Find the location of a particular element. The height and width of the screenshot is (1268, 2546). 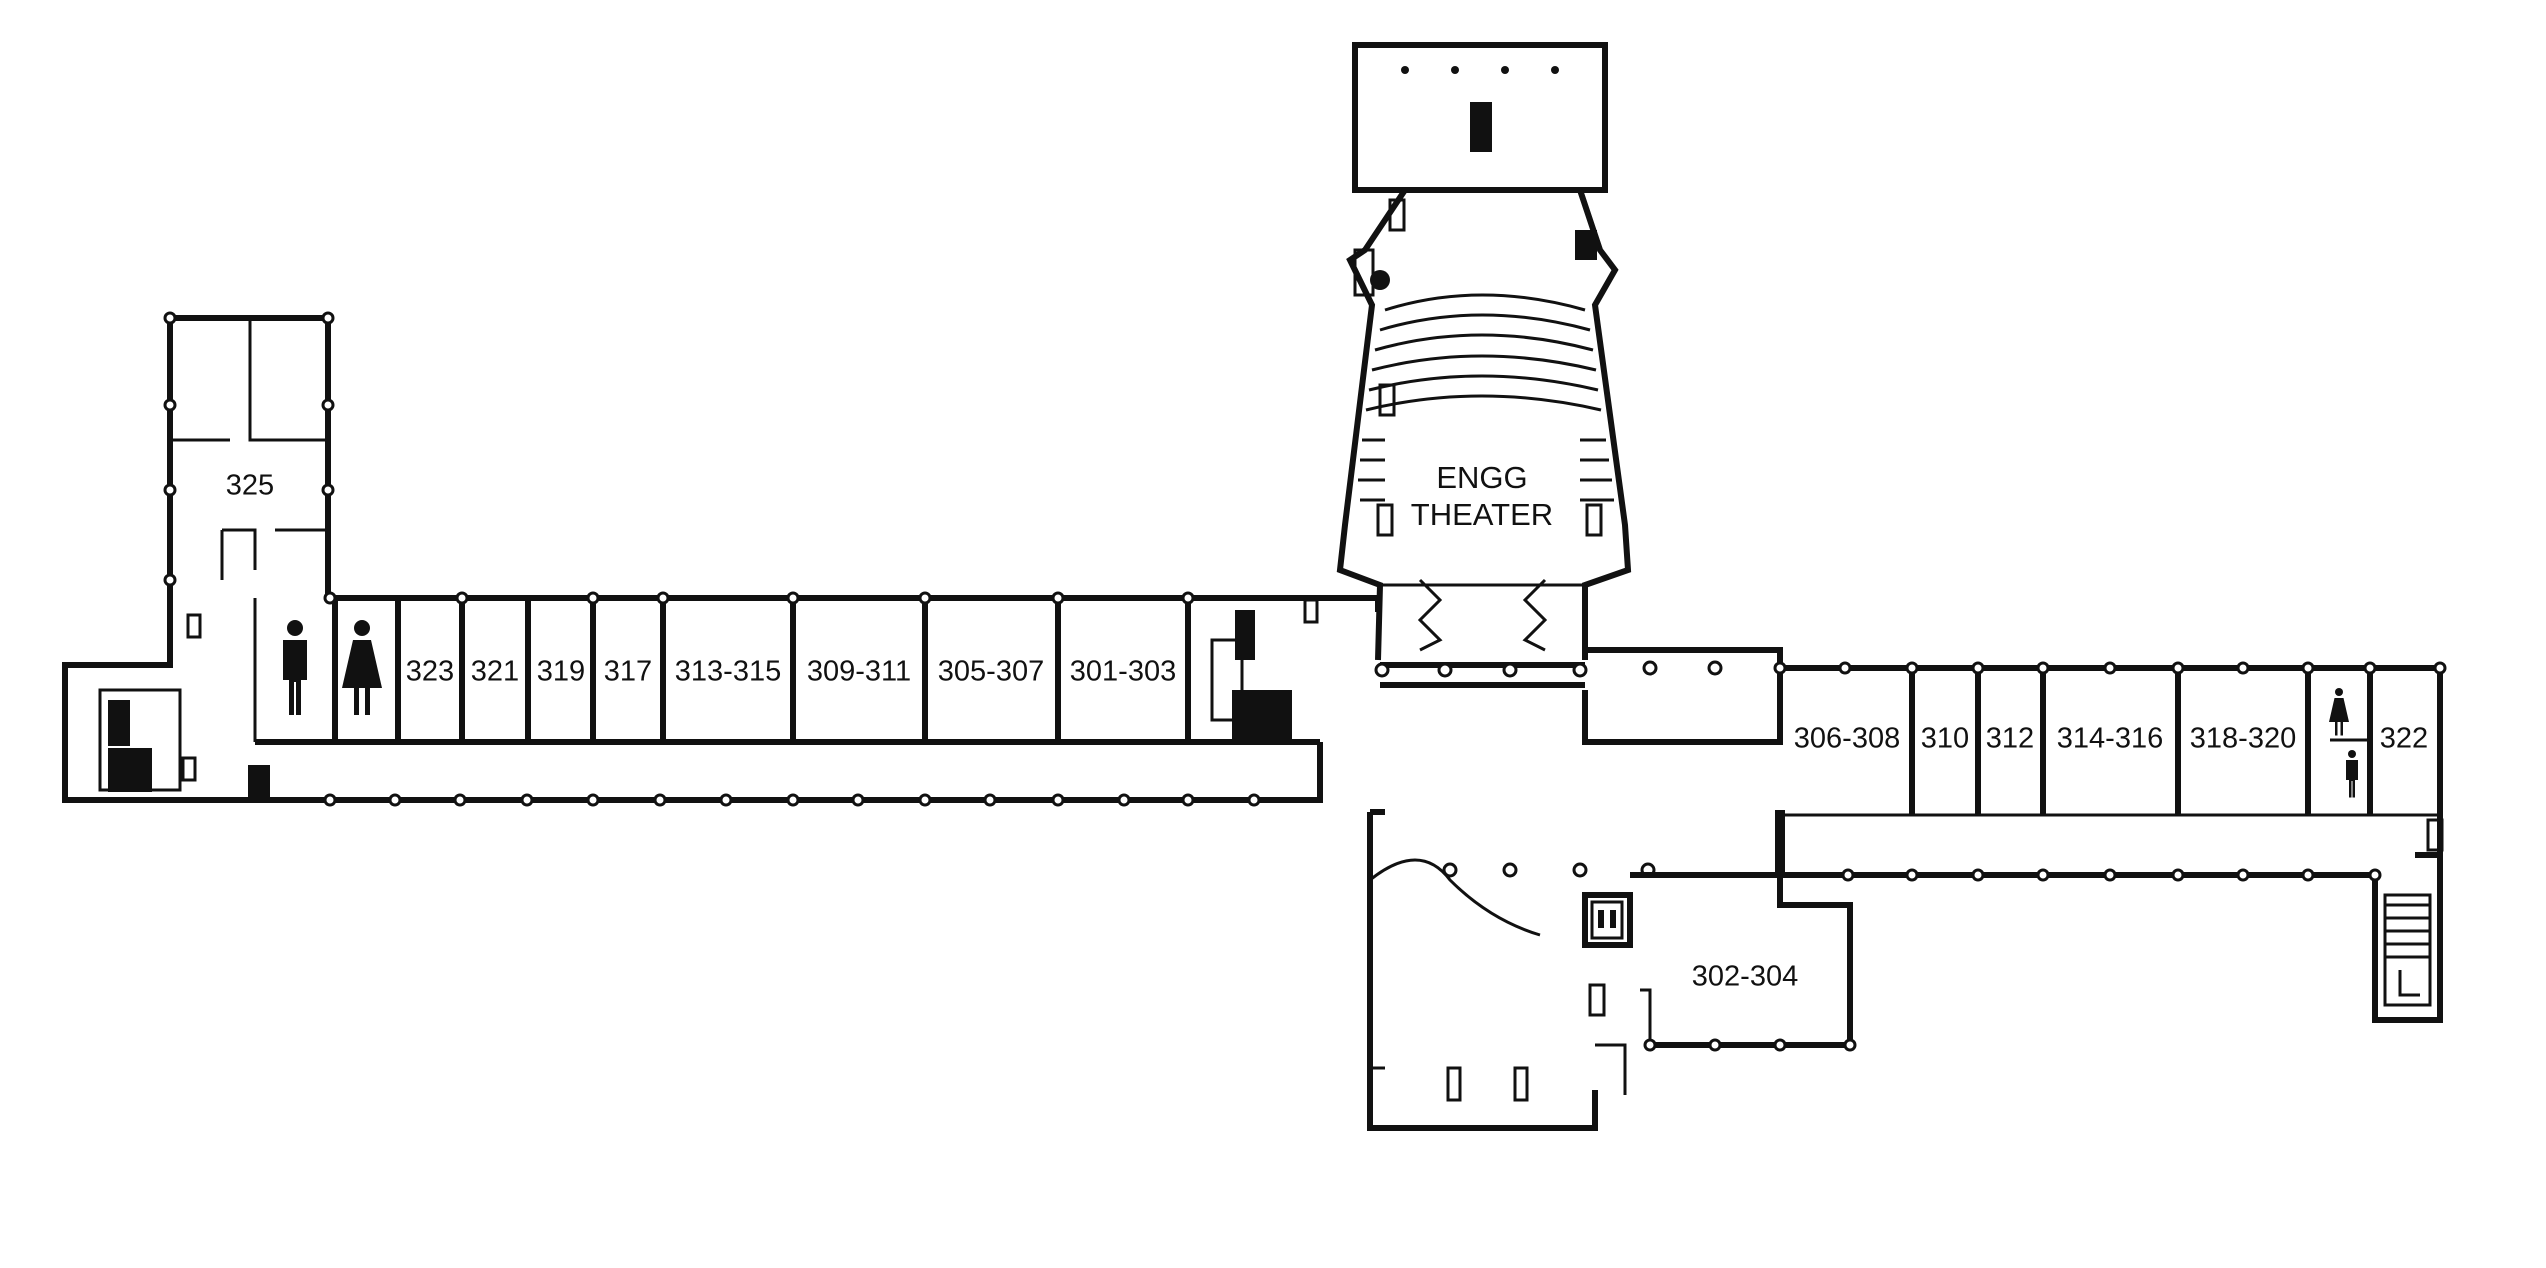

room-label-323: 323 is located at coordinates (430, 672).